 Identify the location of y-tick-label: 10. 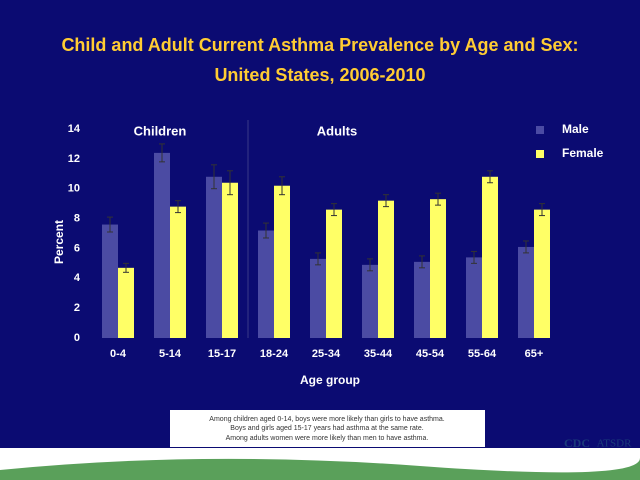
(74, 189).